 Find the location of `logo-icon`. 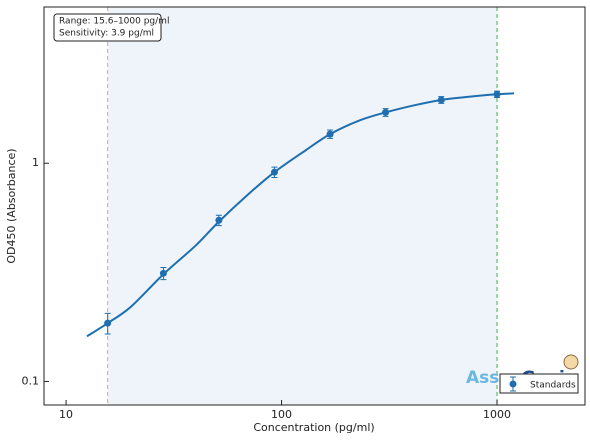

logo-icon is located at coordinates (571, 362).